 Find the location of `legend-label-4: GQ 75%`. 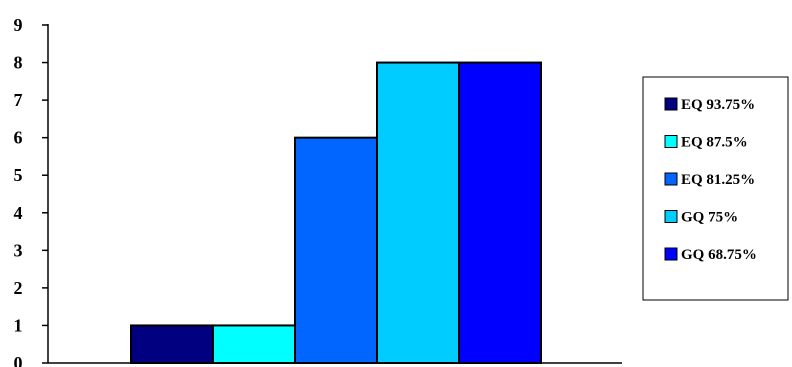

legend-label-4: GQ 75% is located at coordinates (709, 218).